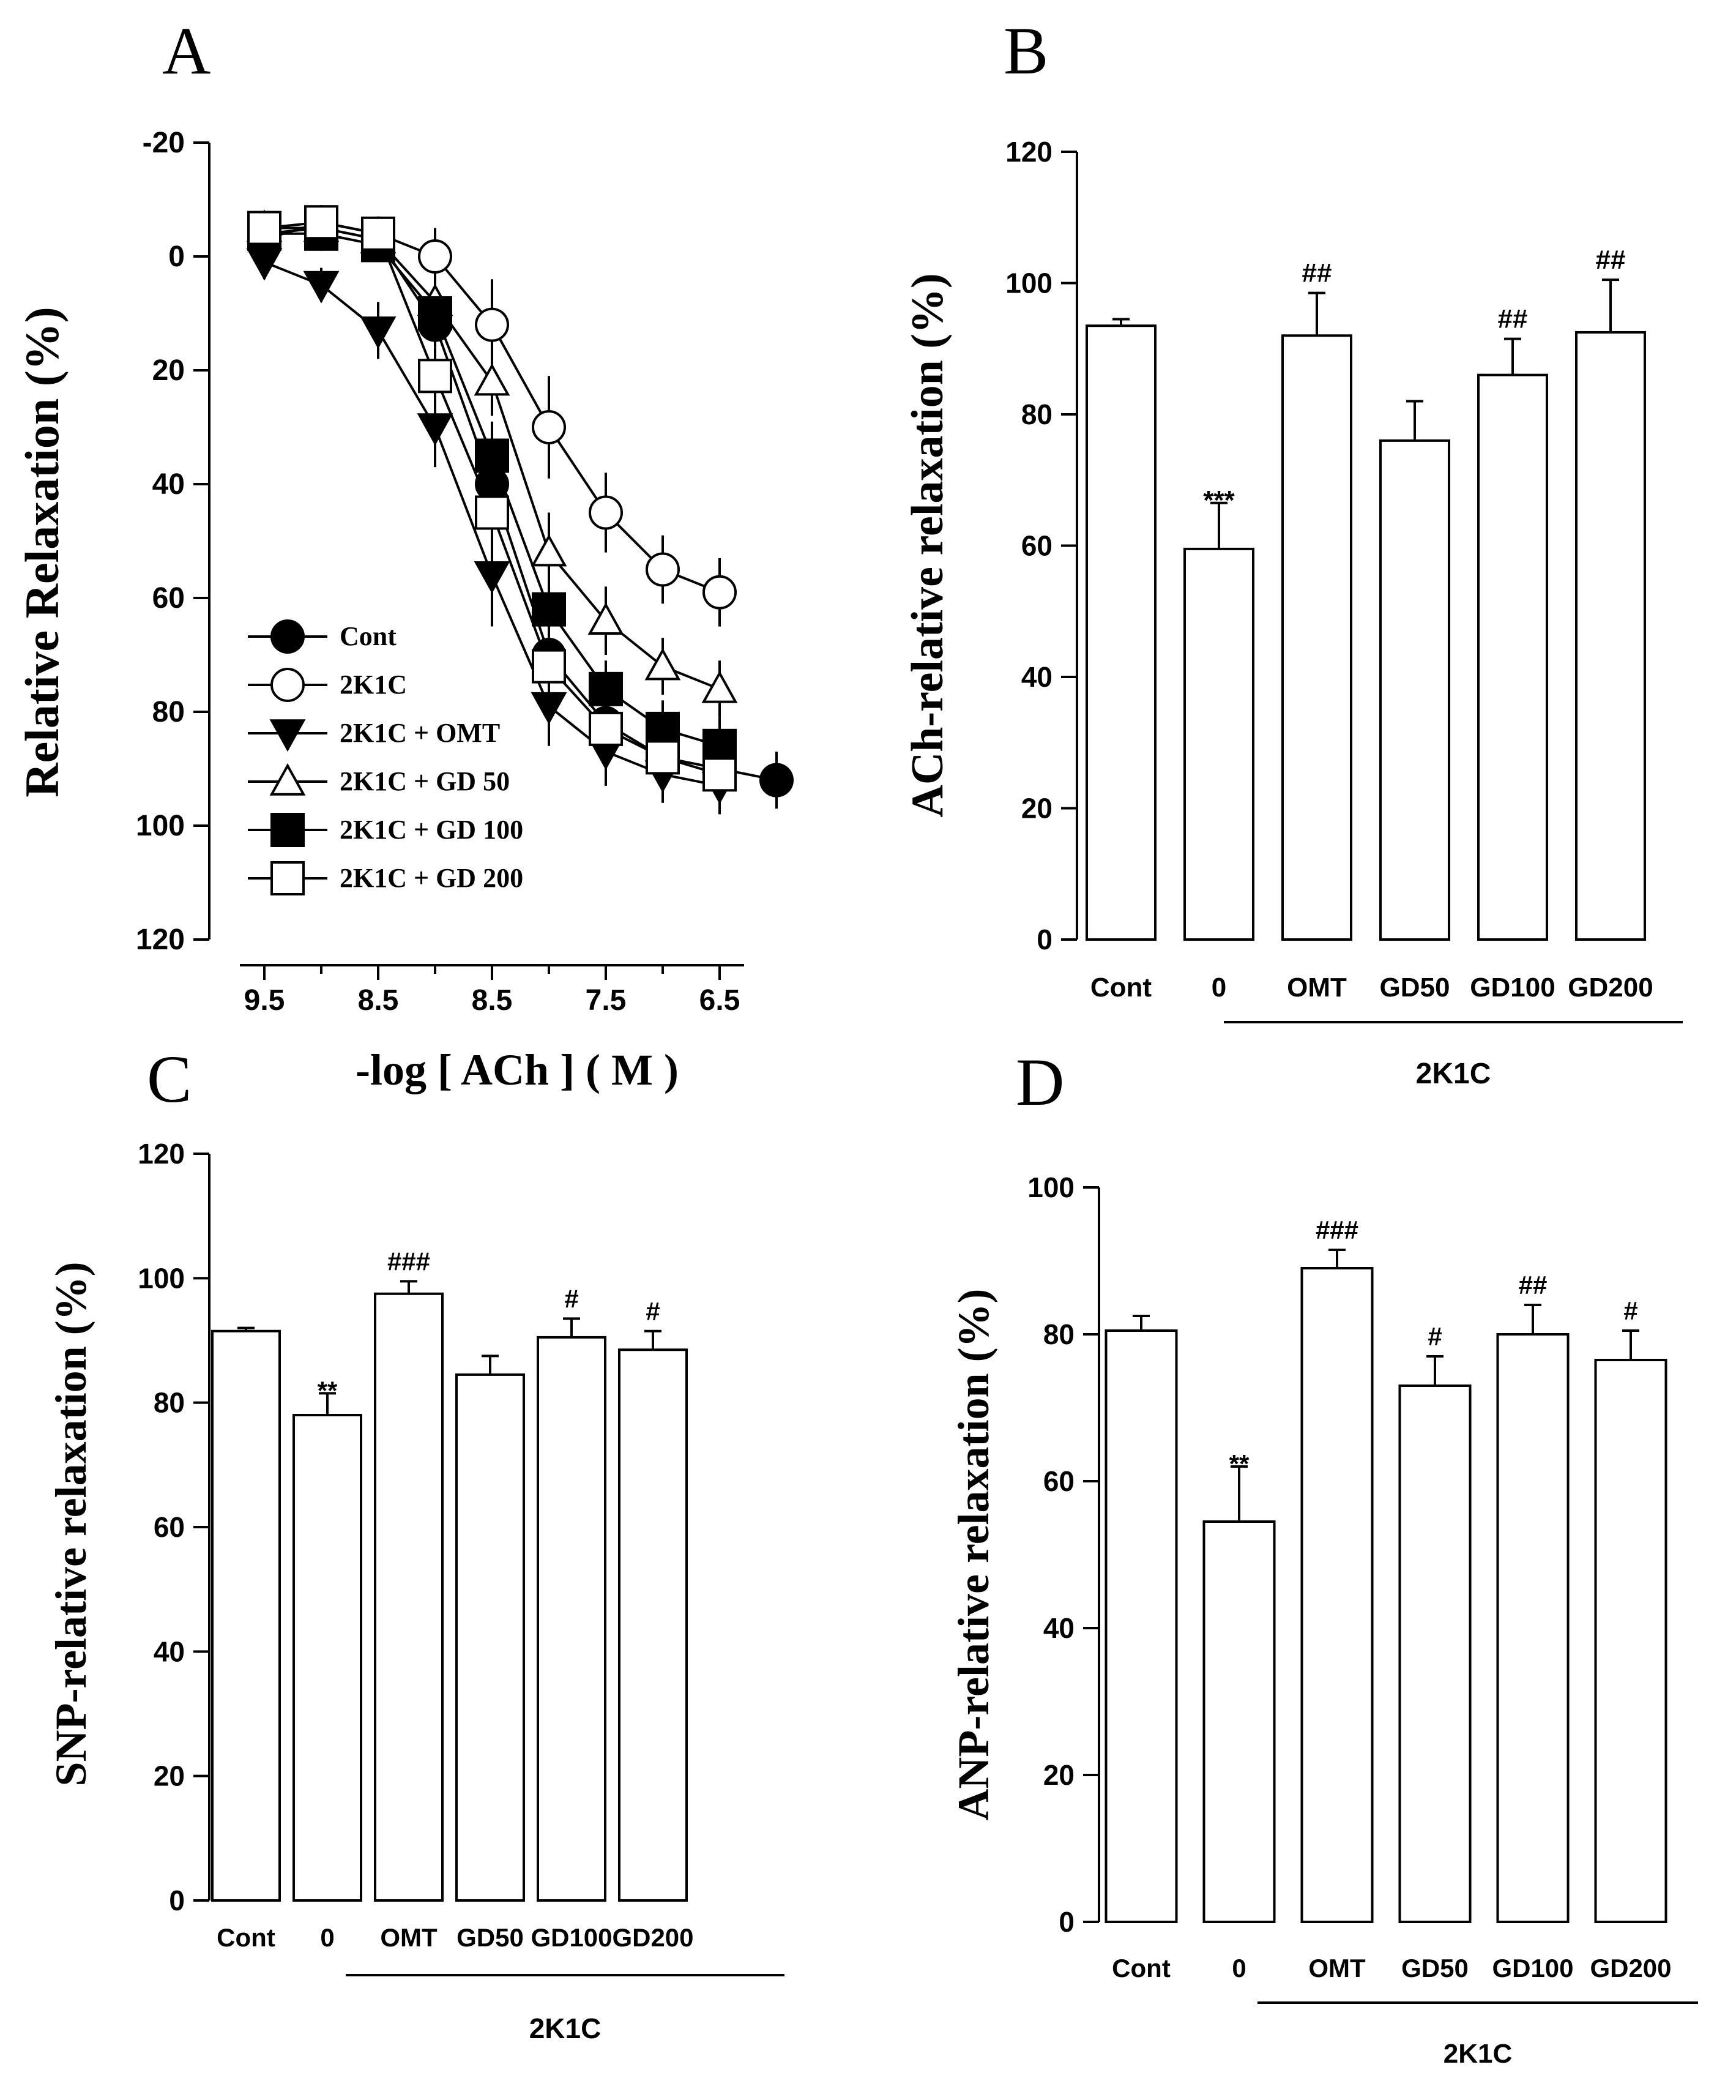  Describe the element at coordinates (1454, 1074) in the screenshot. I see `panel-b-group-label: 2K1C` at that location.